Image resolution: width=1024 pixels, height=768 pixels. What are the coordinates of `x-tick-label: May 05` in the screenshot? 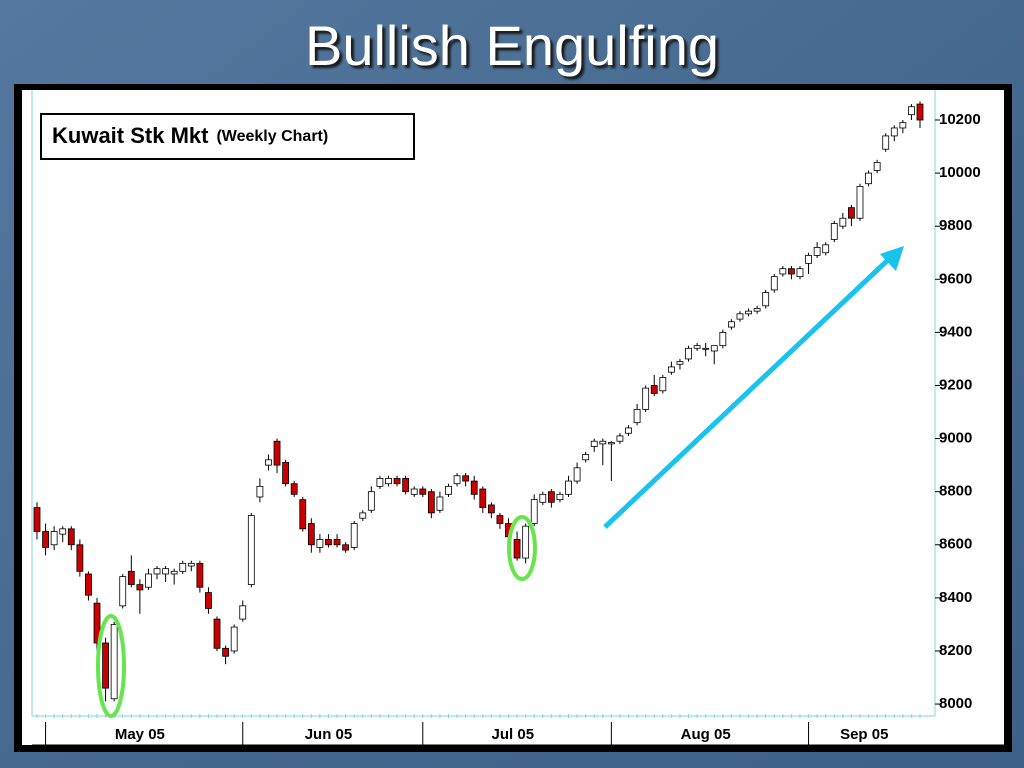 It's located at (140, 734).